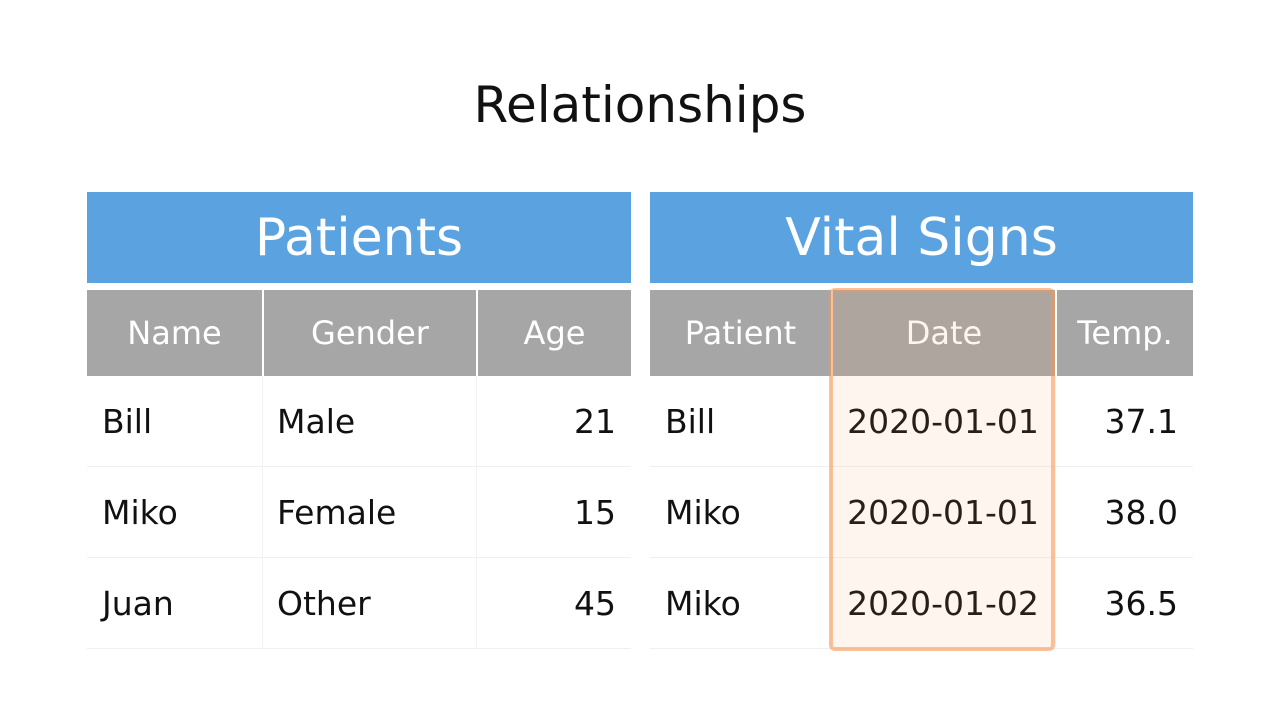 Image resolution: width=1280 pixels, height=720 pixels. Describe the element at coordinates (740, 333) in the screenshot. I see `column-header: Patient` at that location.